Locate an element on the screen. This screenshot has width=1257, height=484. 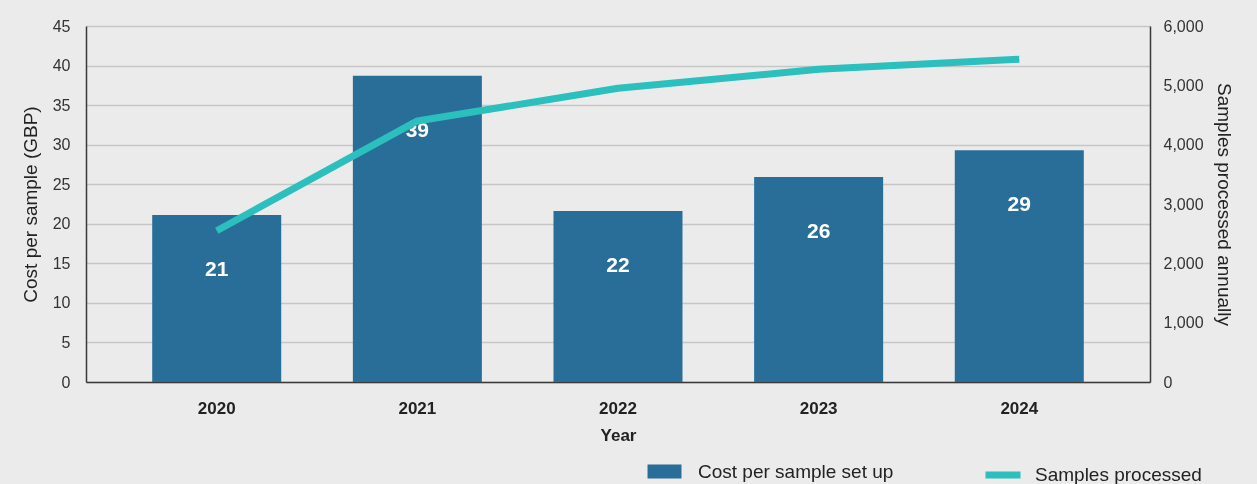
x-axis-title: Year is located at coordinates (618, 435).